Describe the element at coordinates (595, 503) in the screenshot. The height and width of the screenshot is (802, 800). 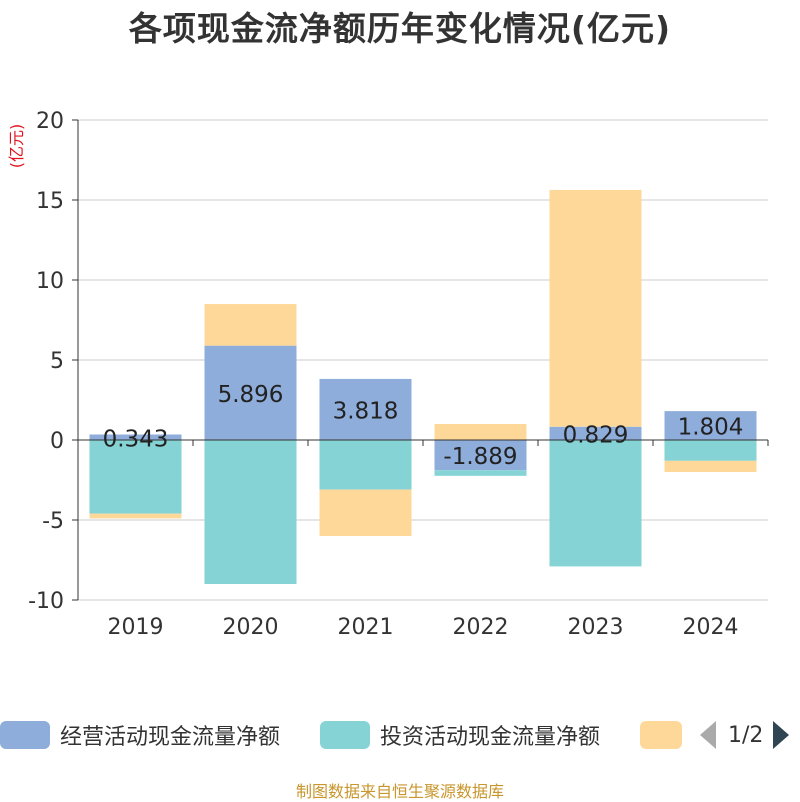
I see `bar-series1-2023` at that location.